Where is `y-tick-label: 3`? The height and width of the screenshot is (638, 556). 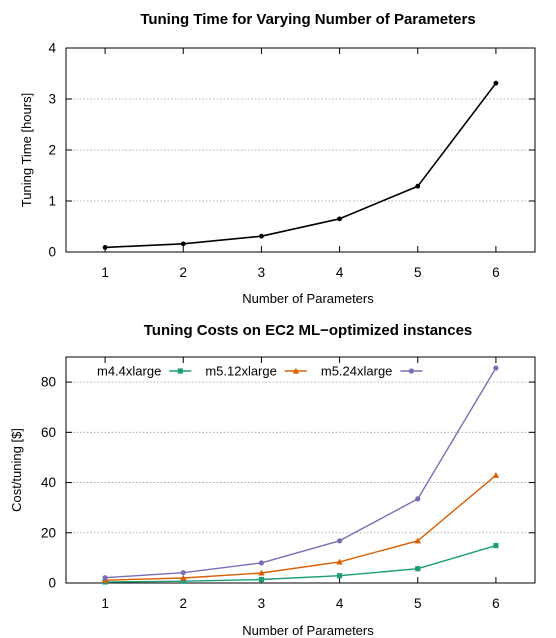 y-tick-label: 3 is located at coordinates (52, 99).